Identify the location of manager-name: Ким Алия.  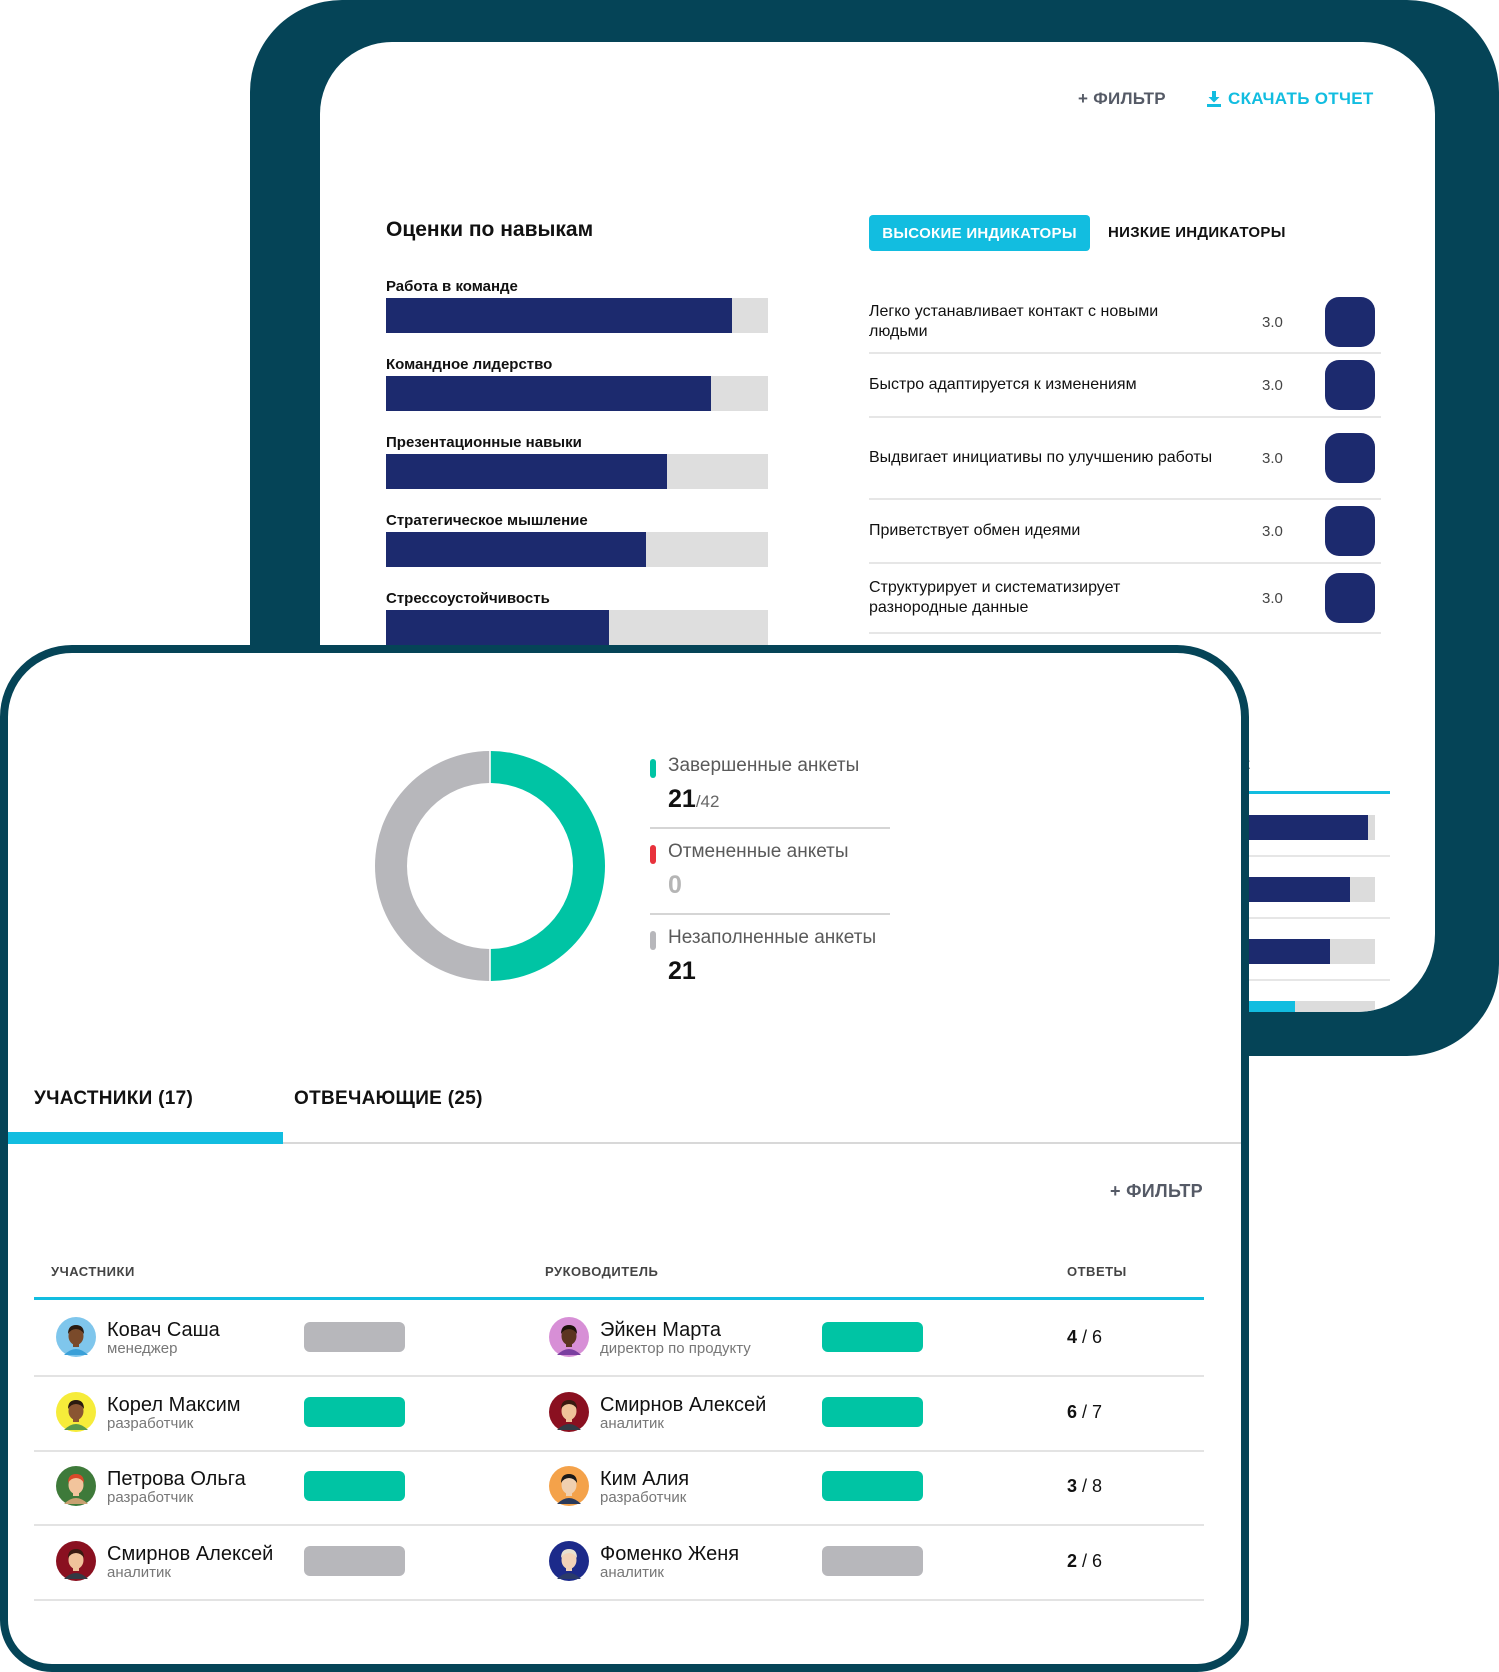
(645, 1478).